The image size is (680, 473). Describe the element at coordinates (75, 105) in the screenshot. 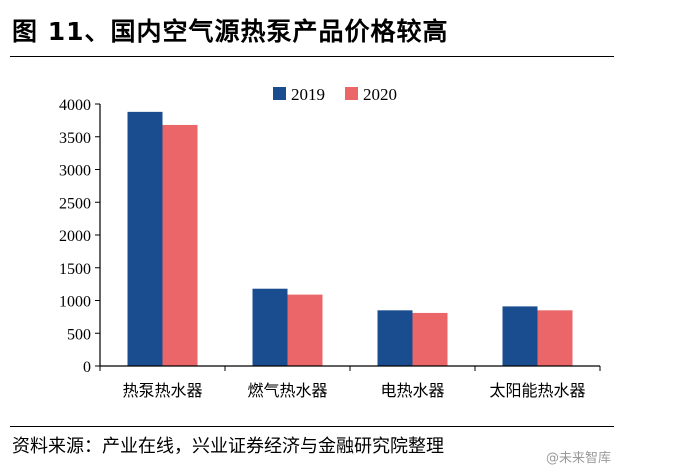

I see `y-tick-label: 4000` at that location.